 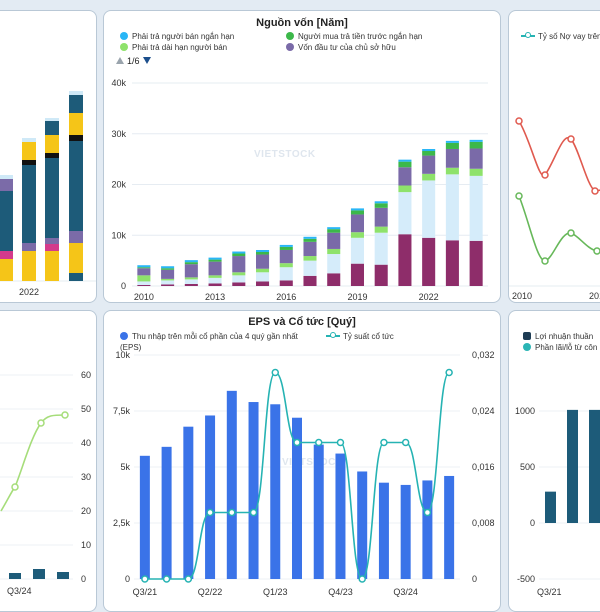 What do you see at coordinates (483, 523) in the screenshot?
I see `y2-tick-label: 0,008` at bounding box center [483, 523].